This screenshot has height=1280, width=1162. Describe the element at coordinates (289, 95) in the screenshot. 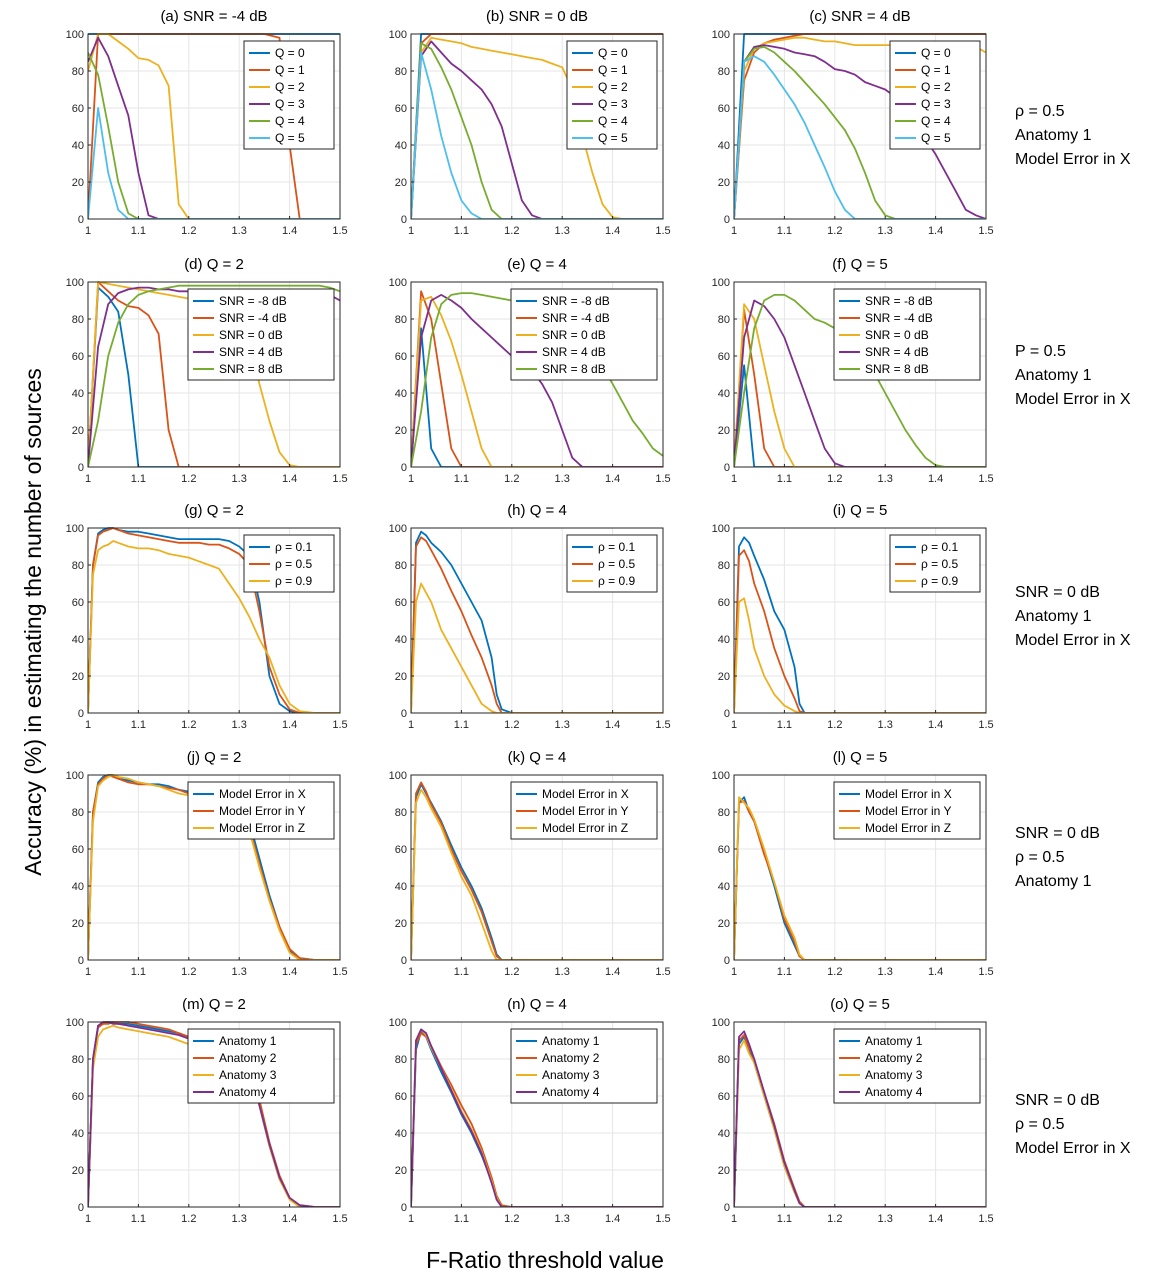

I see `legend-box` at that location.